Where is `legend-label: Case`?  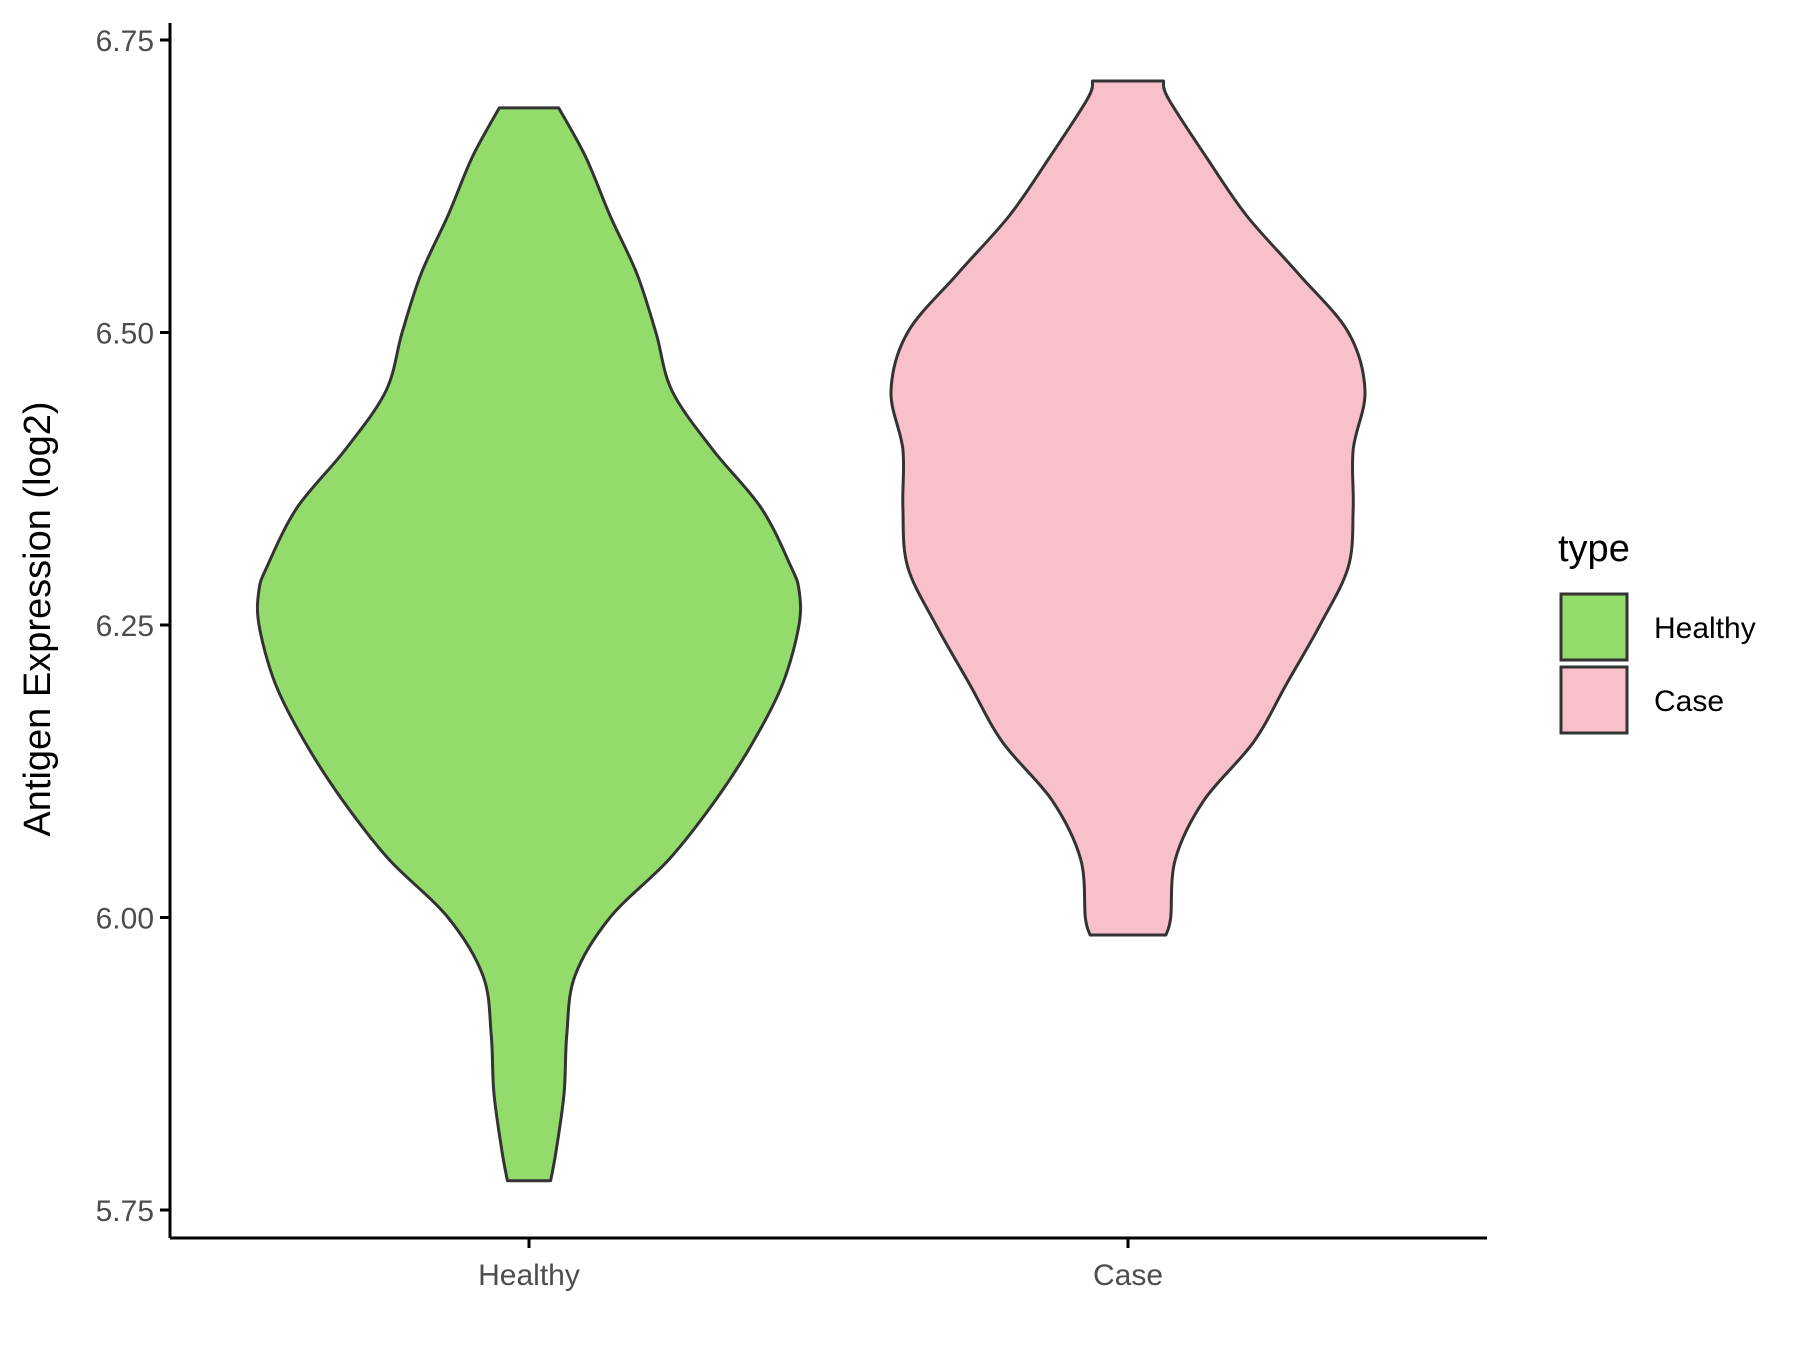 legend-label: Case is located at coordinates (1689, 701).